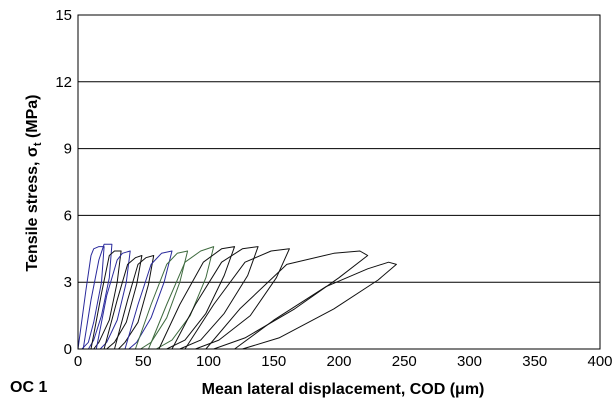  I want to click on y-axis-title-main: Tensile stress, σ, so click(32, 208).